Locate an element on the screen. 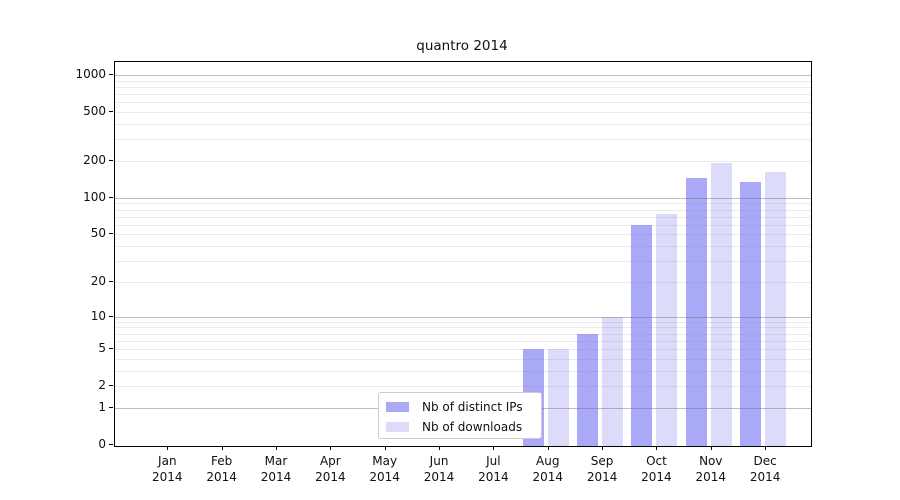 The height and width of the screenshot is (500, 900). bar-downloads-nov-2014 is located at coordinates (721, 304).